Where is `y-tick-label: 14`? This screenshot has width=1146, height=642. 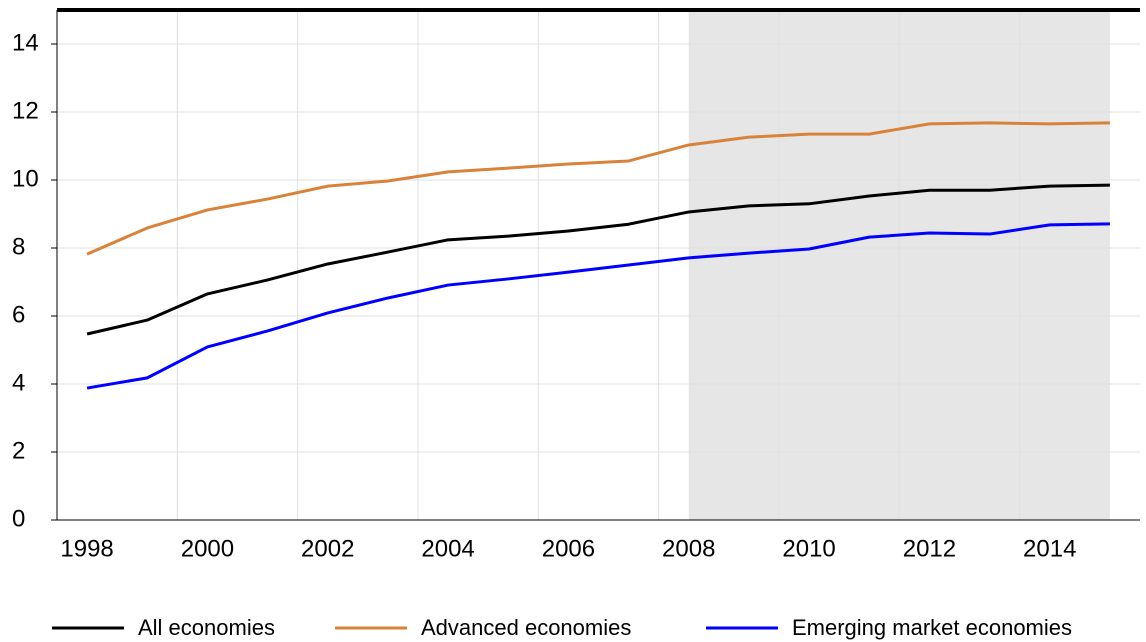
y-tick-label: 14 is located at coordinates (25, 42).